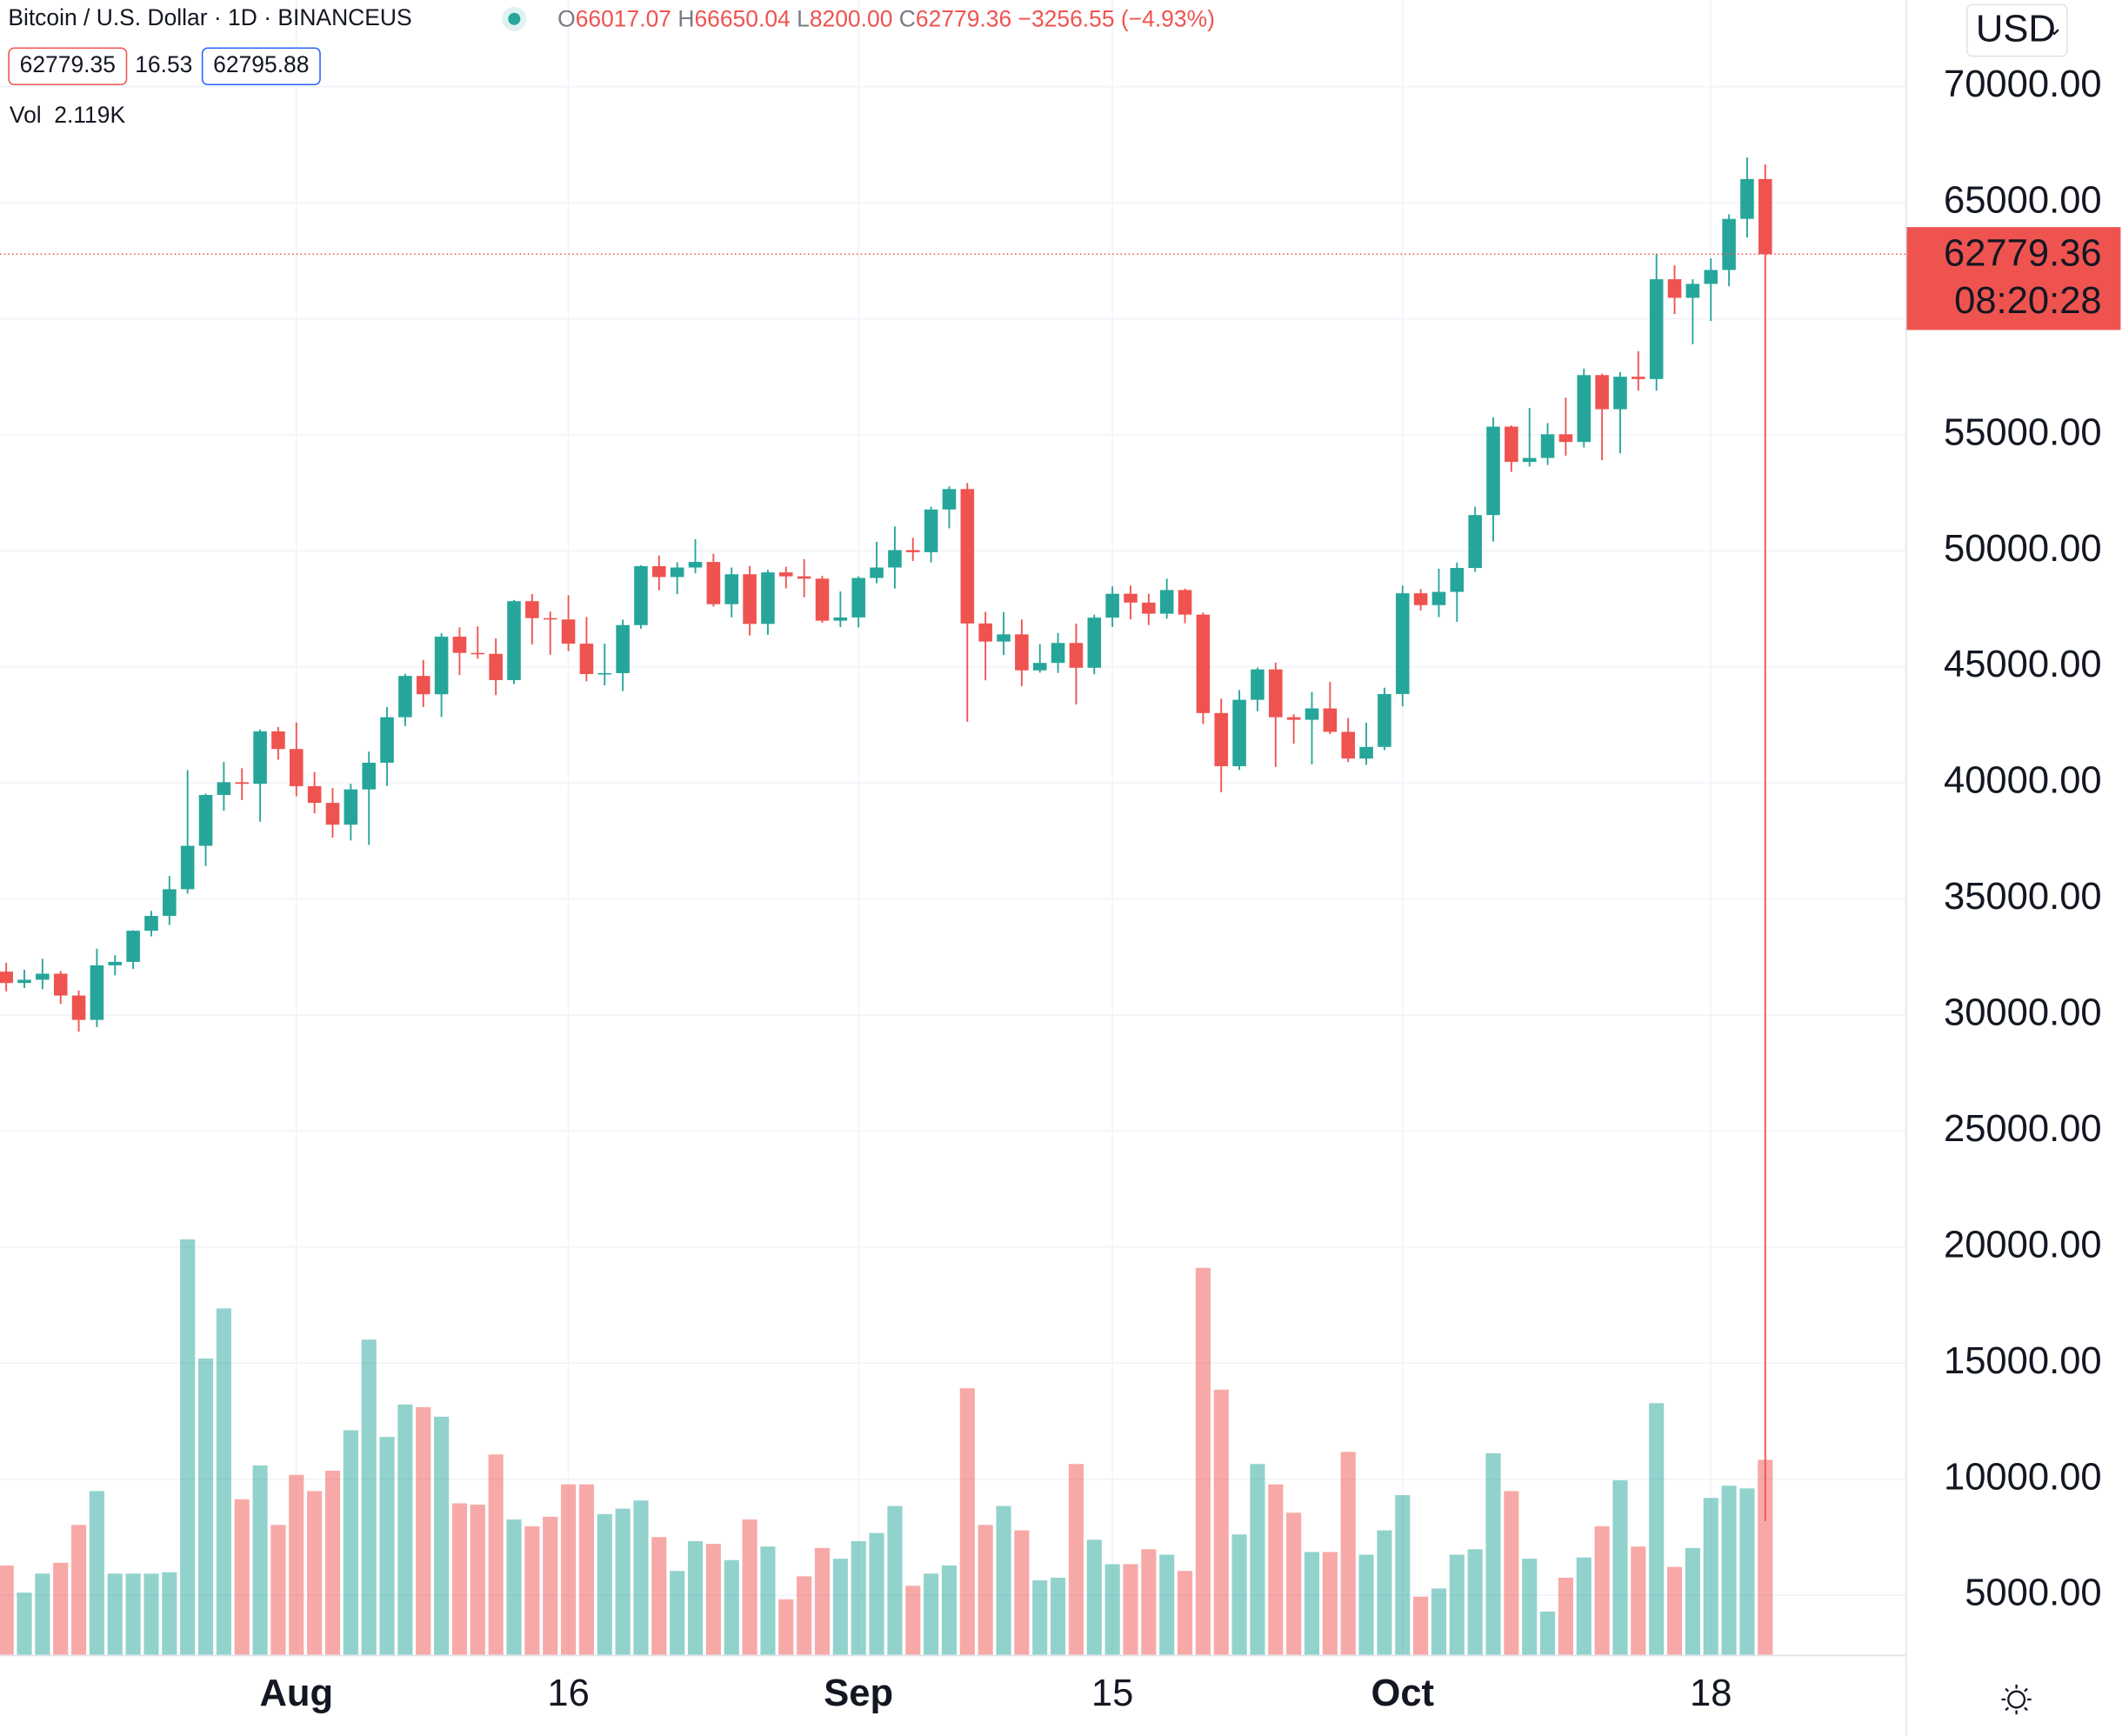  What do you see at coordinates (851, 18) in the screenshot?
I see `ohlc-value: 8200.00` at bounding box center [851, 18].